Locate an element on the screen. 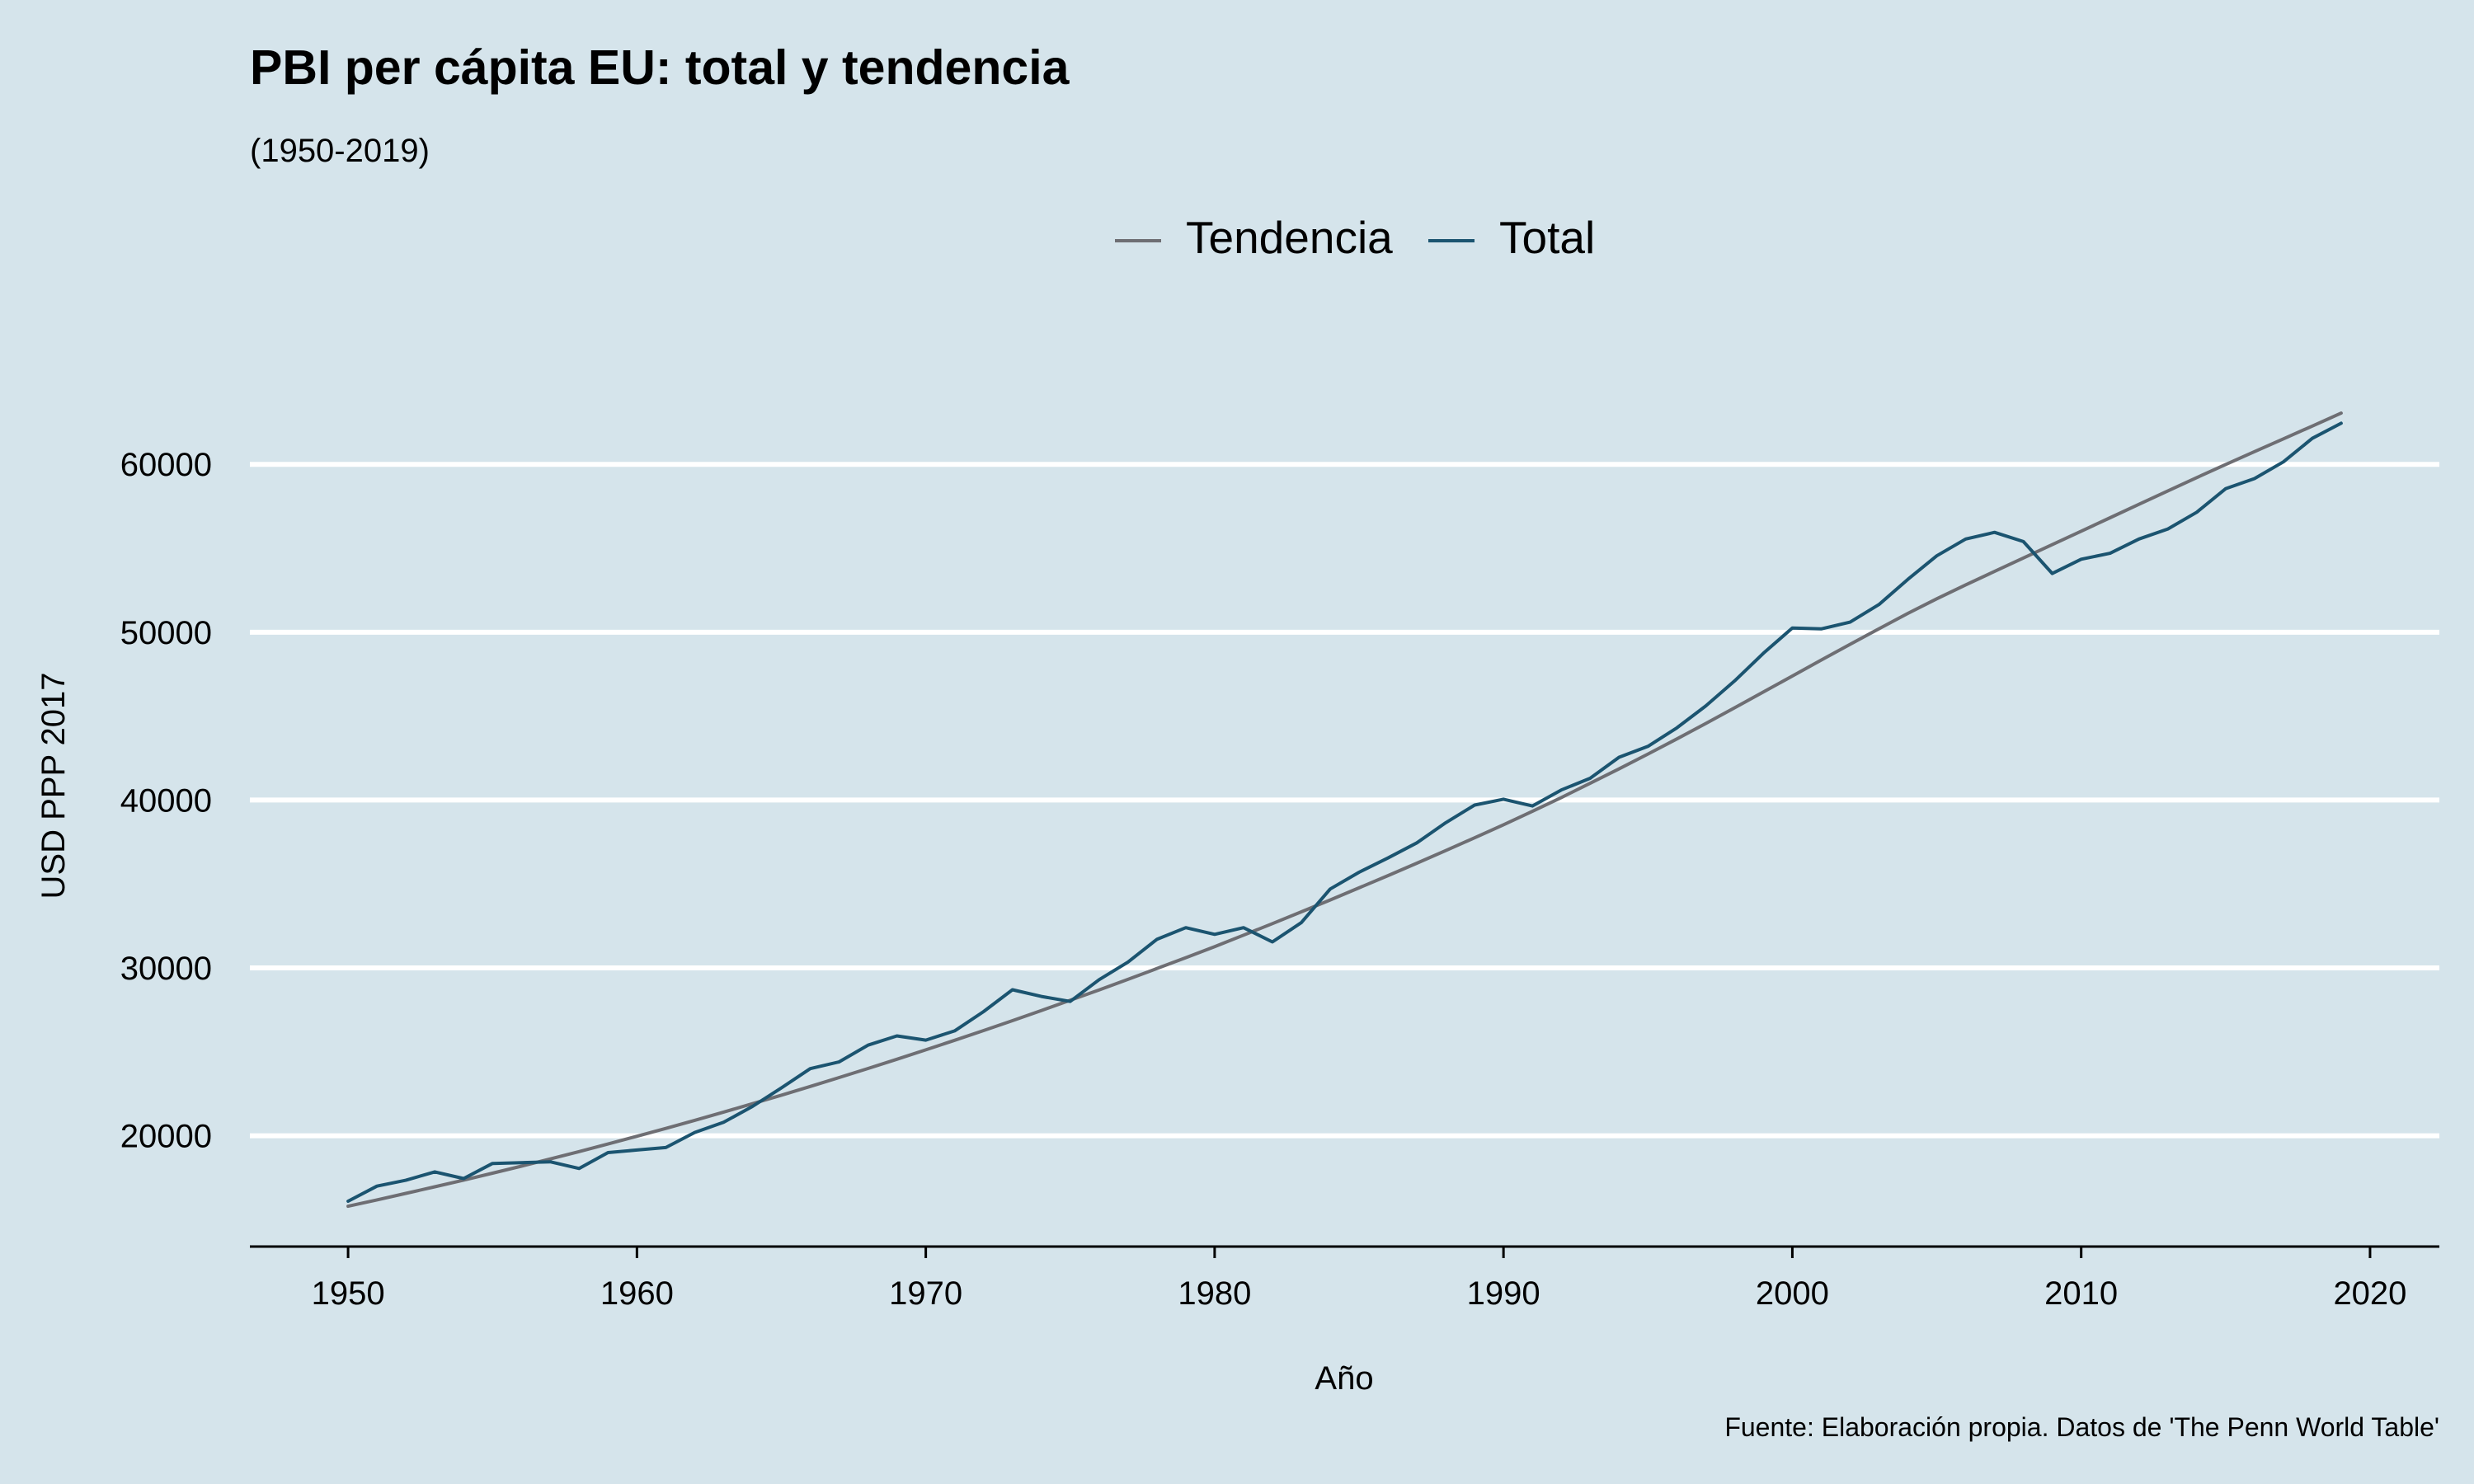  x-tick-label-1950: 1950 is located at coordinates (348, 1293).